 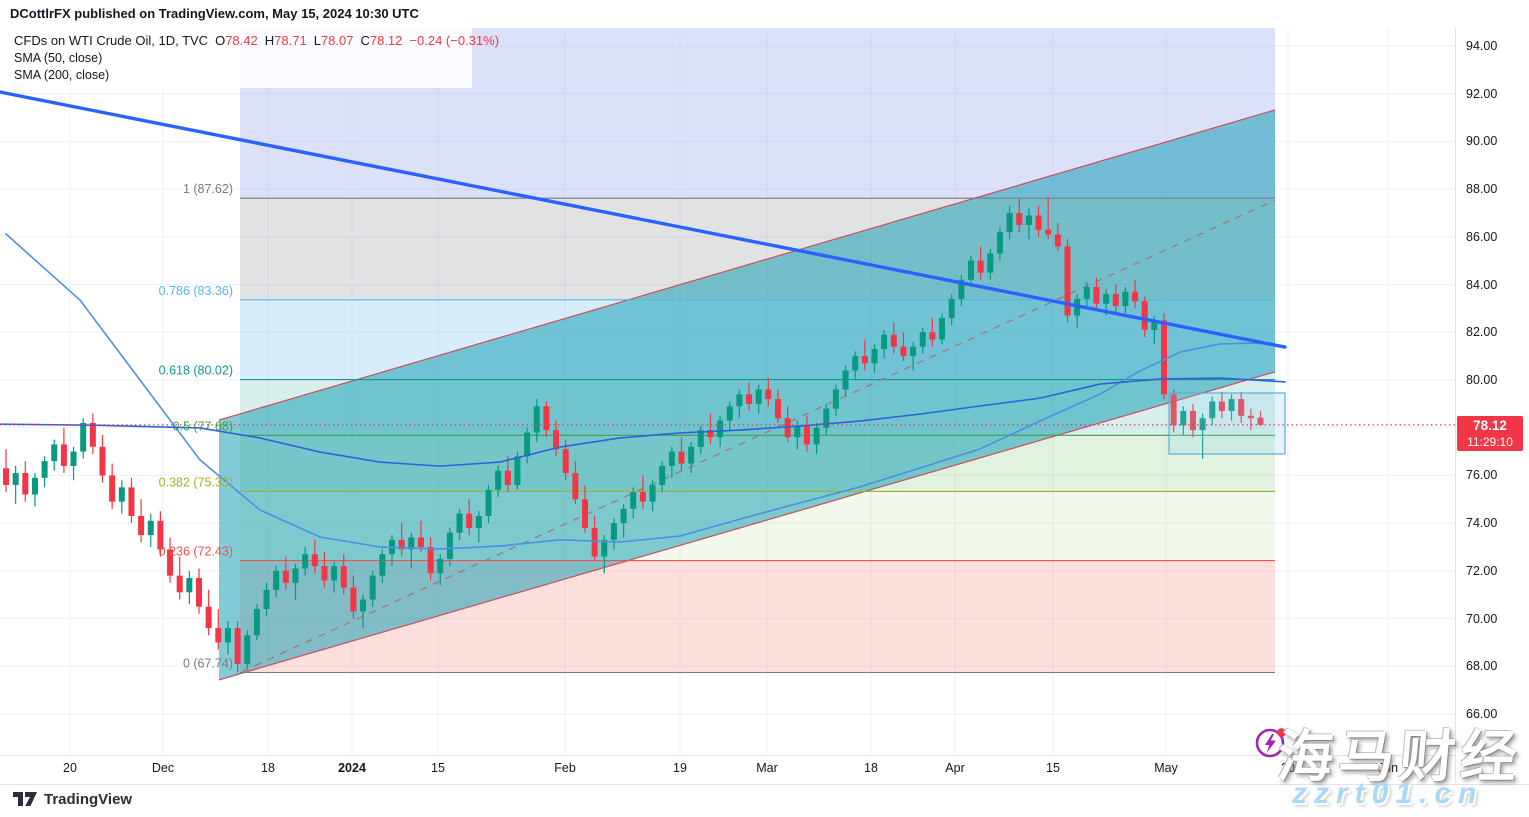 I want to click on sma200-line, so click(x=643, y=422).